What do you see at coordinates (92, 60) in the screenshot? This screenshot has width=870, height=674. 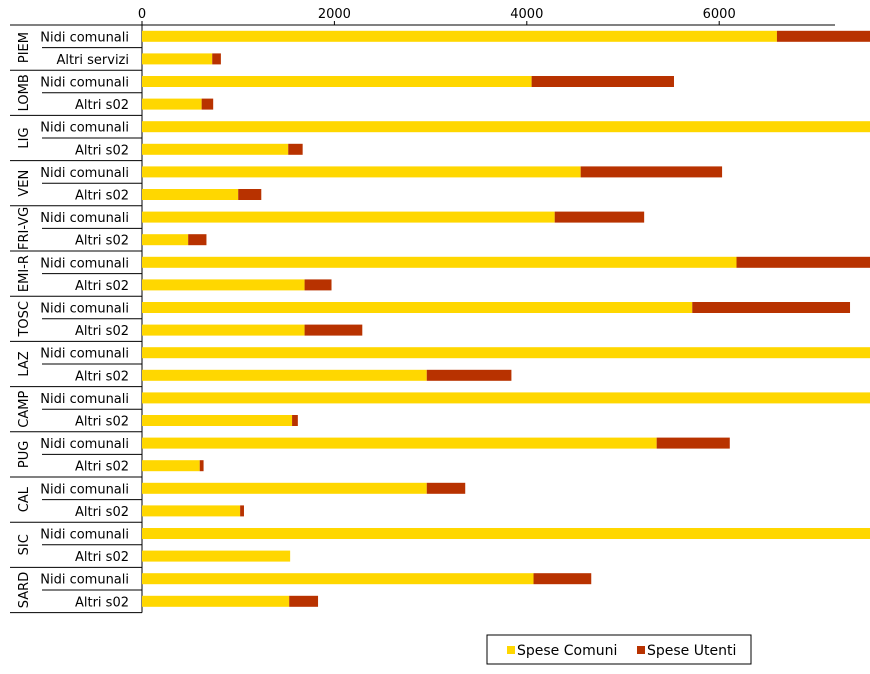 I see `row-label: Altri servizi` at bounding box center [92, 60].